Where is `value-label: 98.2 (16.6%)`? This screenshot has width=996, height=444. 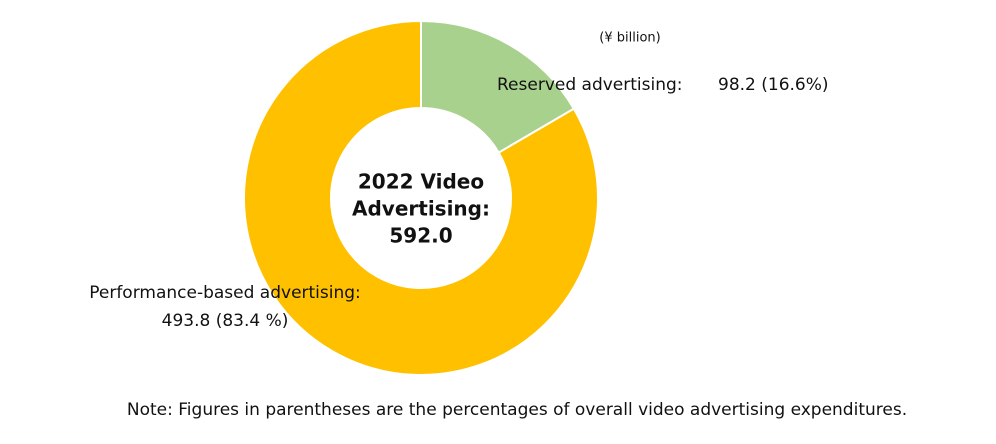
value-label: 98.2 (16.6%) is located at coordinates (773, 85).